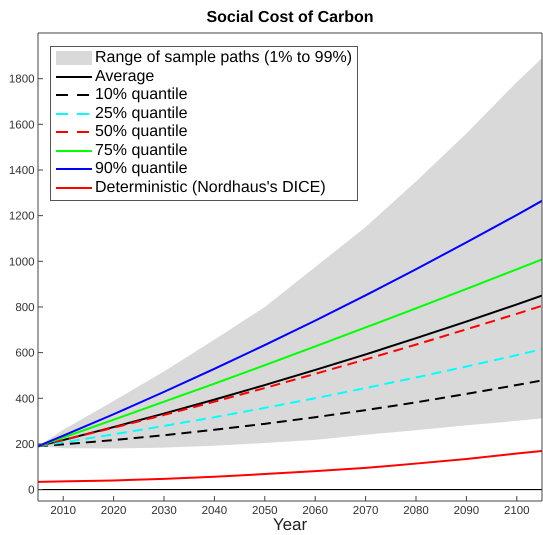  I want to click on x-tick-label: 2010, so click(63, 511).